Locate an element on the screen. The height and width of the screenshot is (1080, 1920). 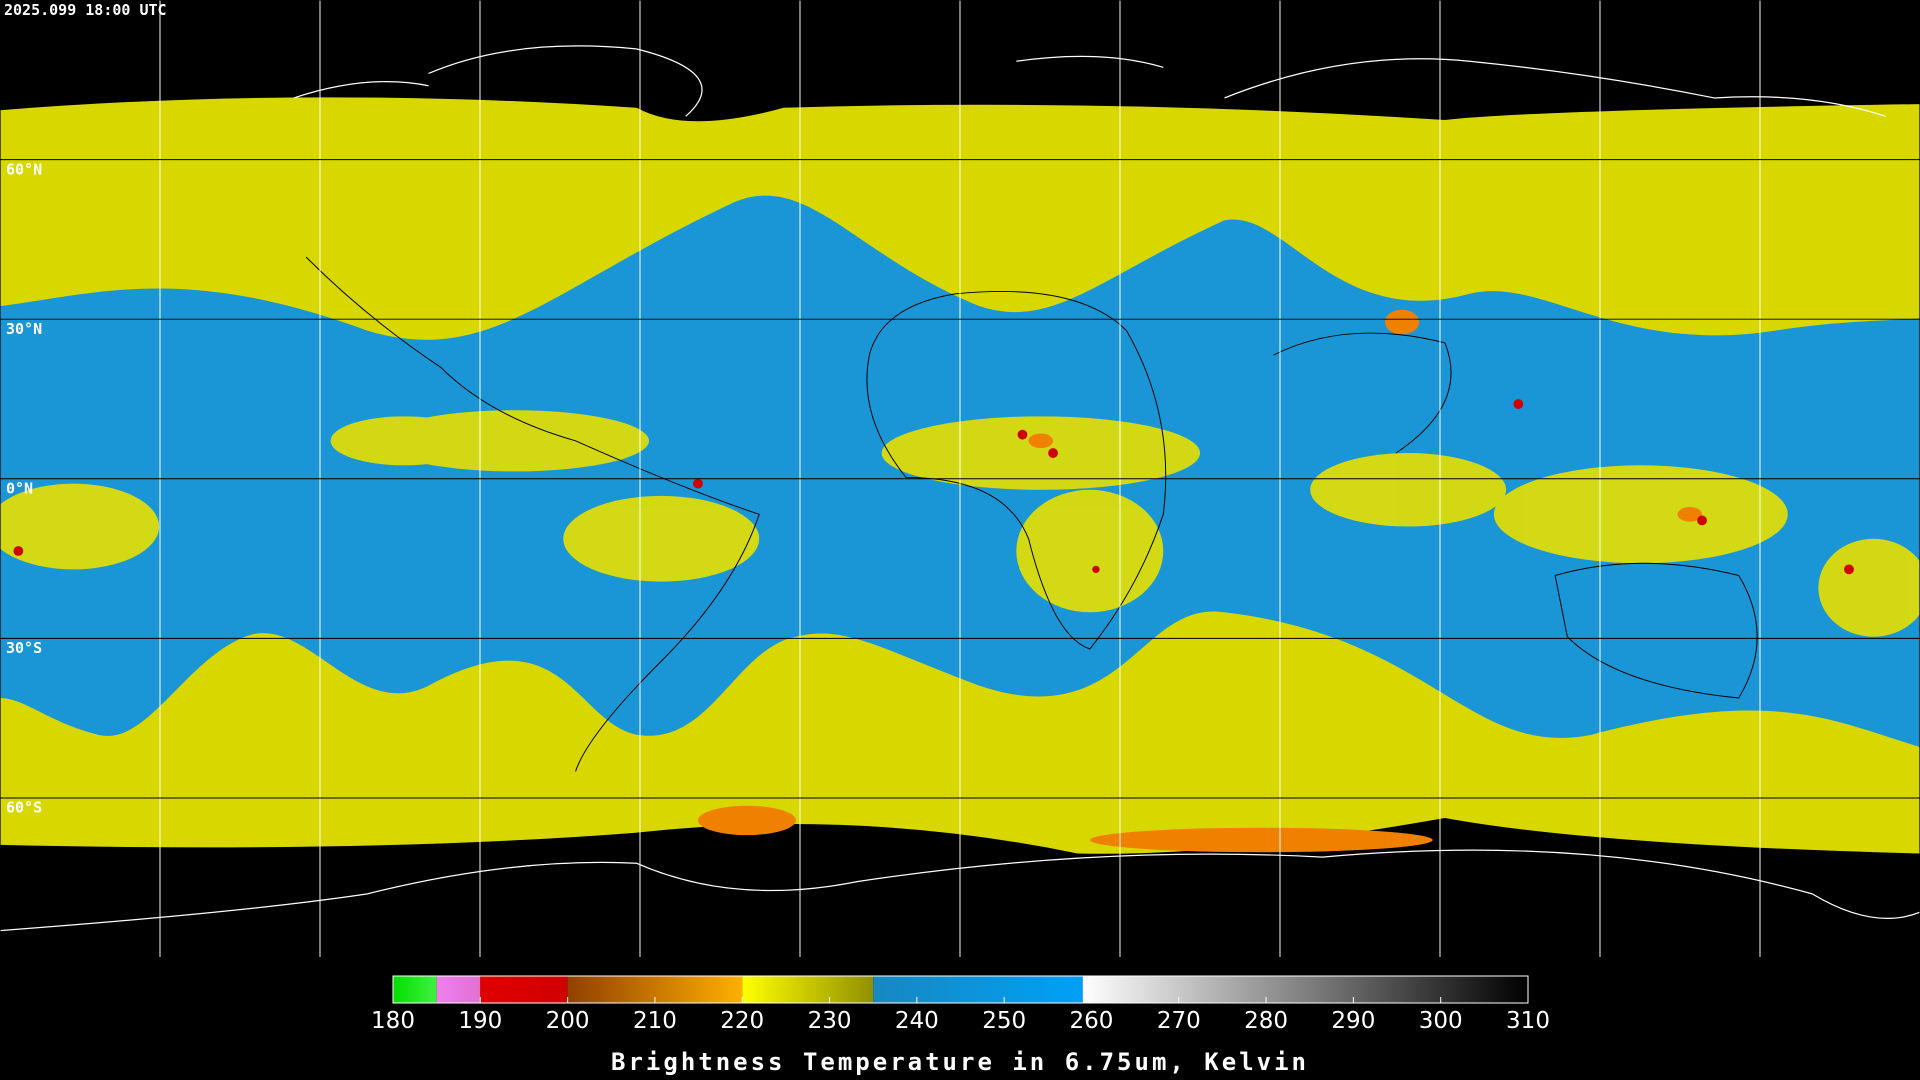
latitude-label: 60°S is located at coordinates (24, 808).